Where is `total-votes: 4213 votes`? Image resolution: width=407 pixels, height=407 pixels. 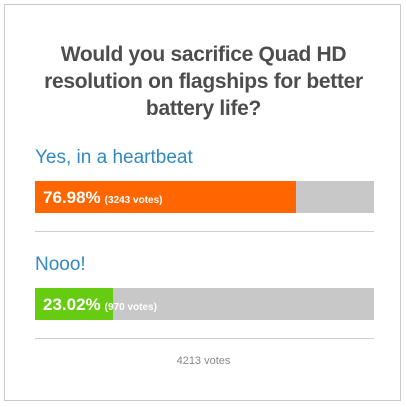 total-votes: 4213 votes is located at coordinates (203, 361).